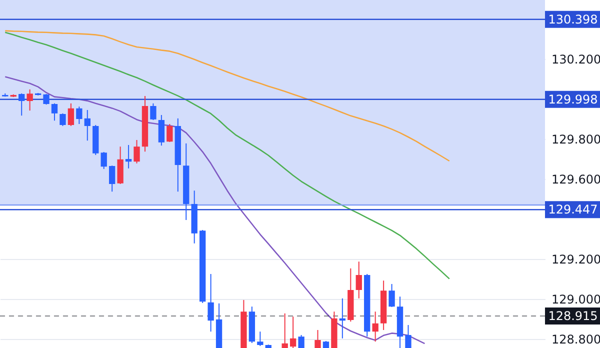 The height and width of the screenshot is (348, 600). What do you see at coordinates (576, 139) in the screenshot?
I see `y-tick-label: 129.800` at bounding box center [576, 139].